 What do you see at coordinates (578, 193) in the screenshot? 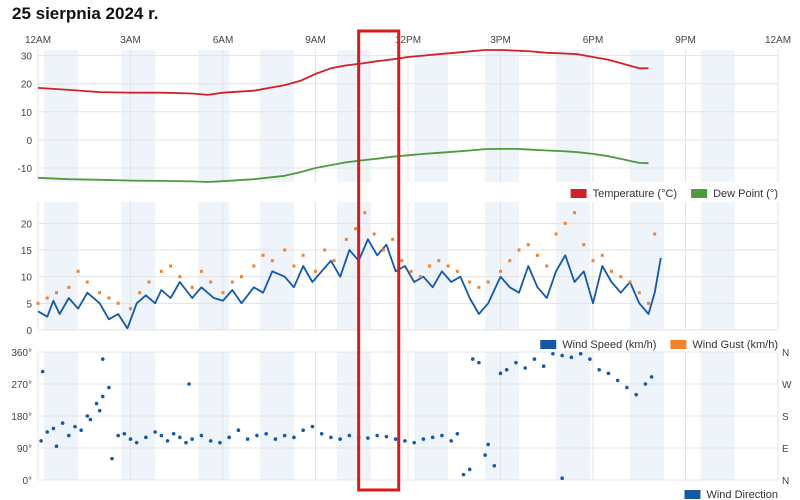
I see `legend-swatch` at bounding box center [578, 193].